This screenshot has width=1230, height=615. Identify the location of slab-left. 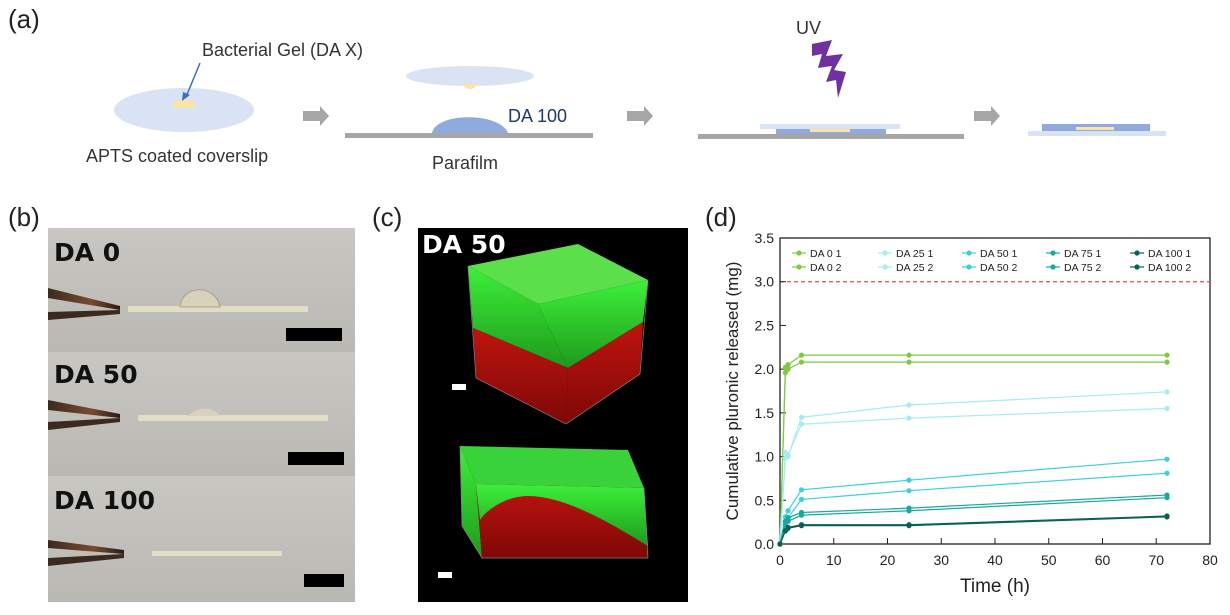
(471, 502).